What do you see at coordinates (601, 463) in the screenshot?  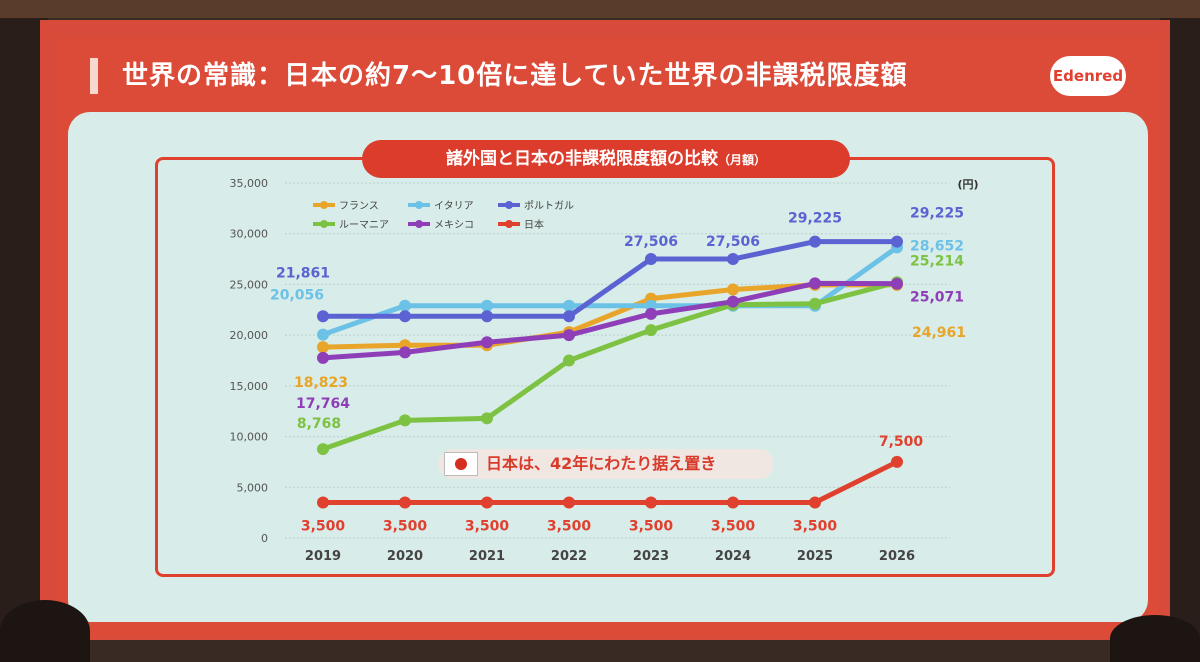 I see `callout-text: 日本は、42年にわたり据え置き` at bounding box center [601, 463].